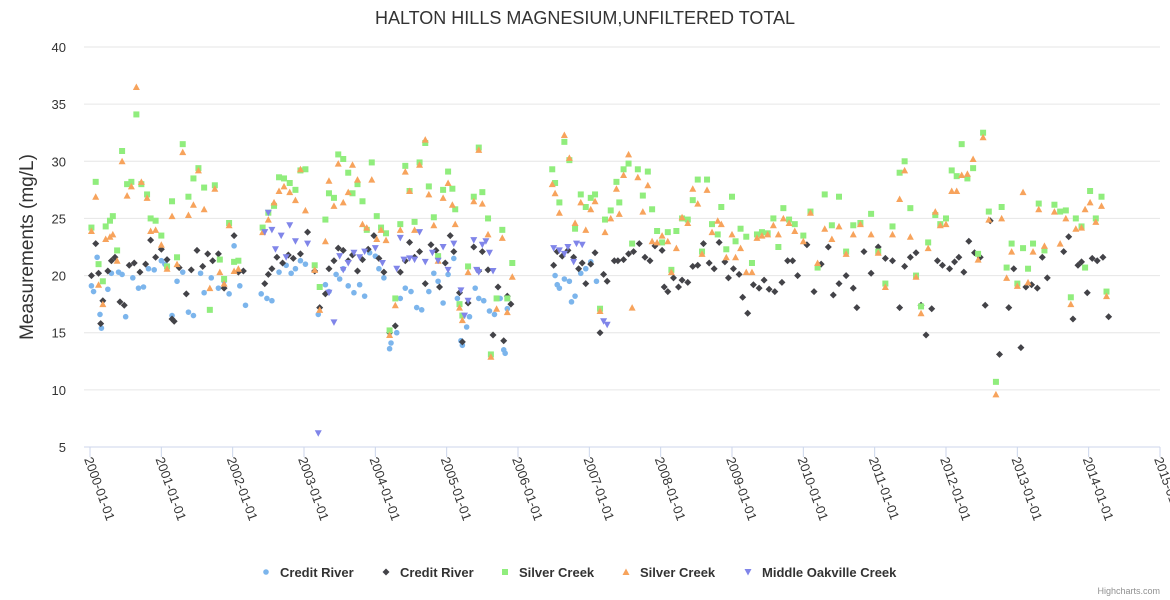  Describe the element at coordinates (557, 572) in the screenshot. I see `legend-label: Silver Creek` at that location.